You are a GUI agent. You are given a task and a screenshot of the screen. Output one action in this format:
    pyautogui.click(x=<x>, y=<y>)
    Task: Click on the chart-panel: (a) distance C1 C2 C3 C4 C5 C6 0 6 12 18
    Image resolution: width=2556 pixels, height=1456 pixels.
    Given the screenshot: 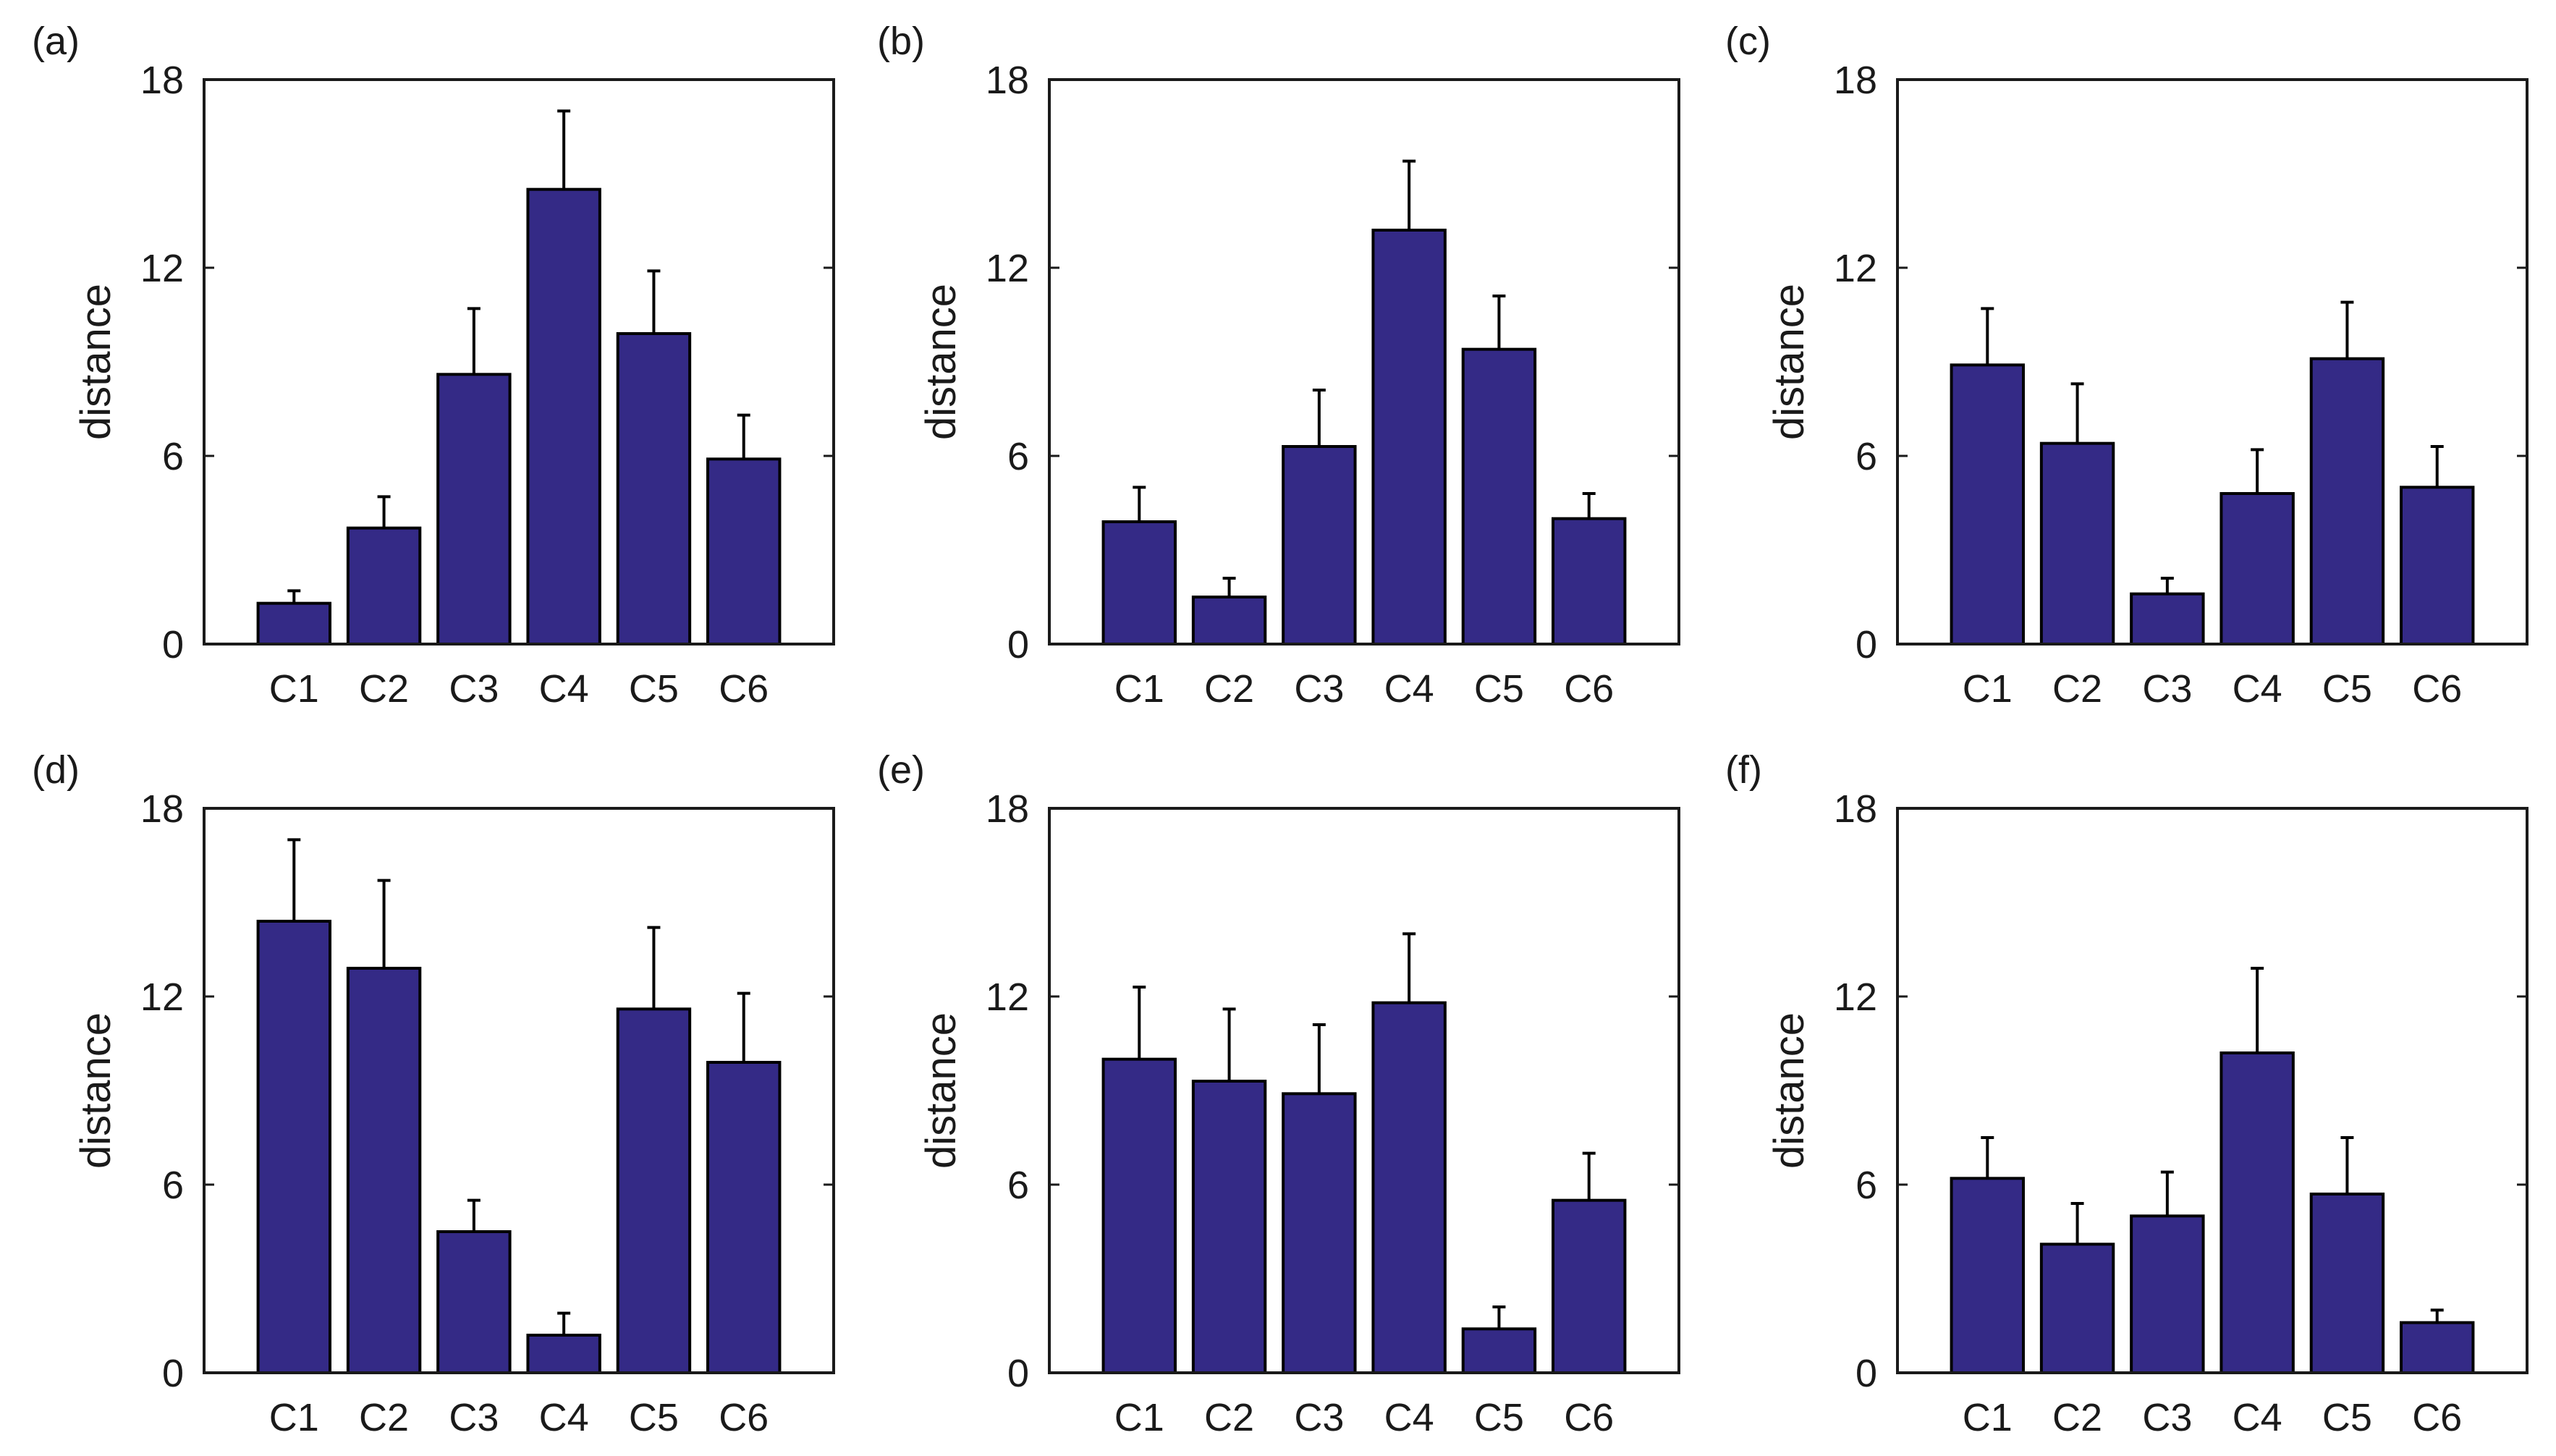 What is the action you would take?
    pyautogui.click(x=433, y=365)
    